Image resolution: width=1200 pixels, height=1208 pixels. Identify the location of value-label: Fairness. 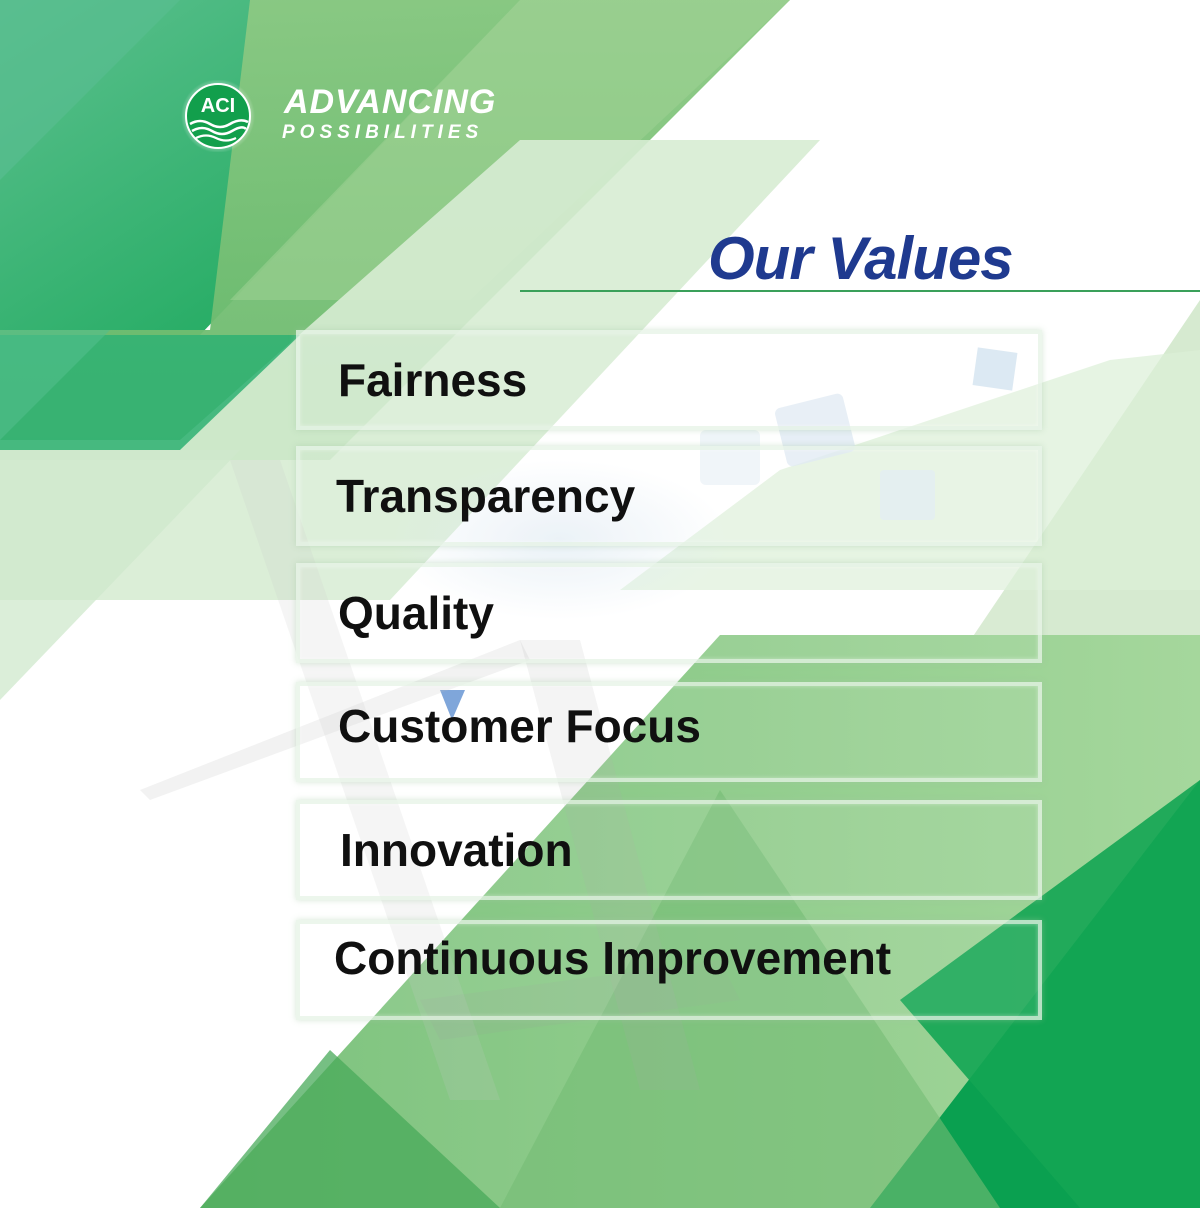
(433, 380).